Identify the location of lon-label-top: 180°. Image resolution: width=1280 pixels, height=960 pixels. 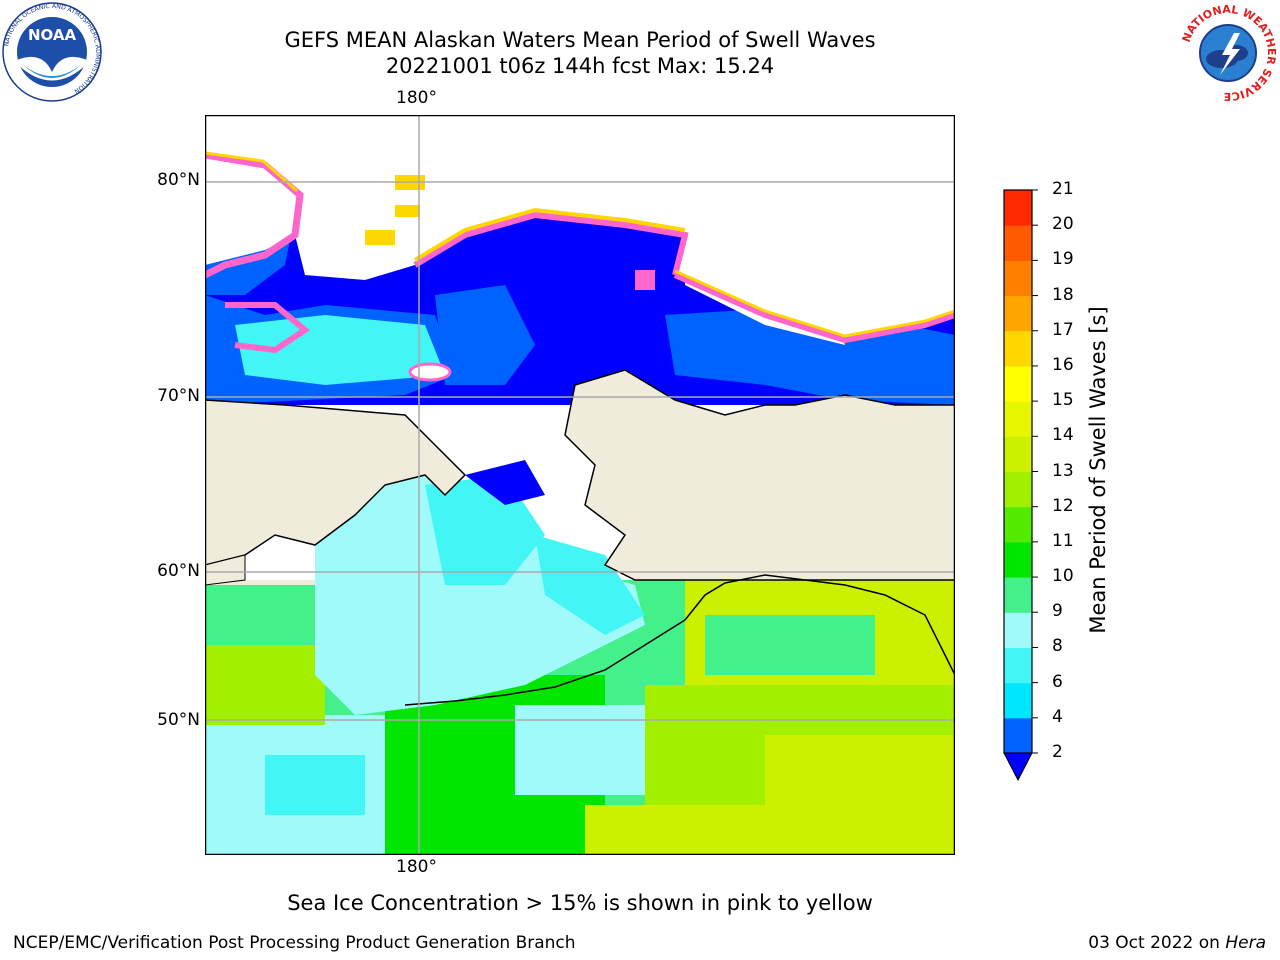
(416, 98).